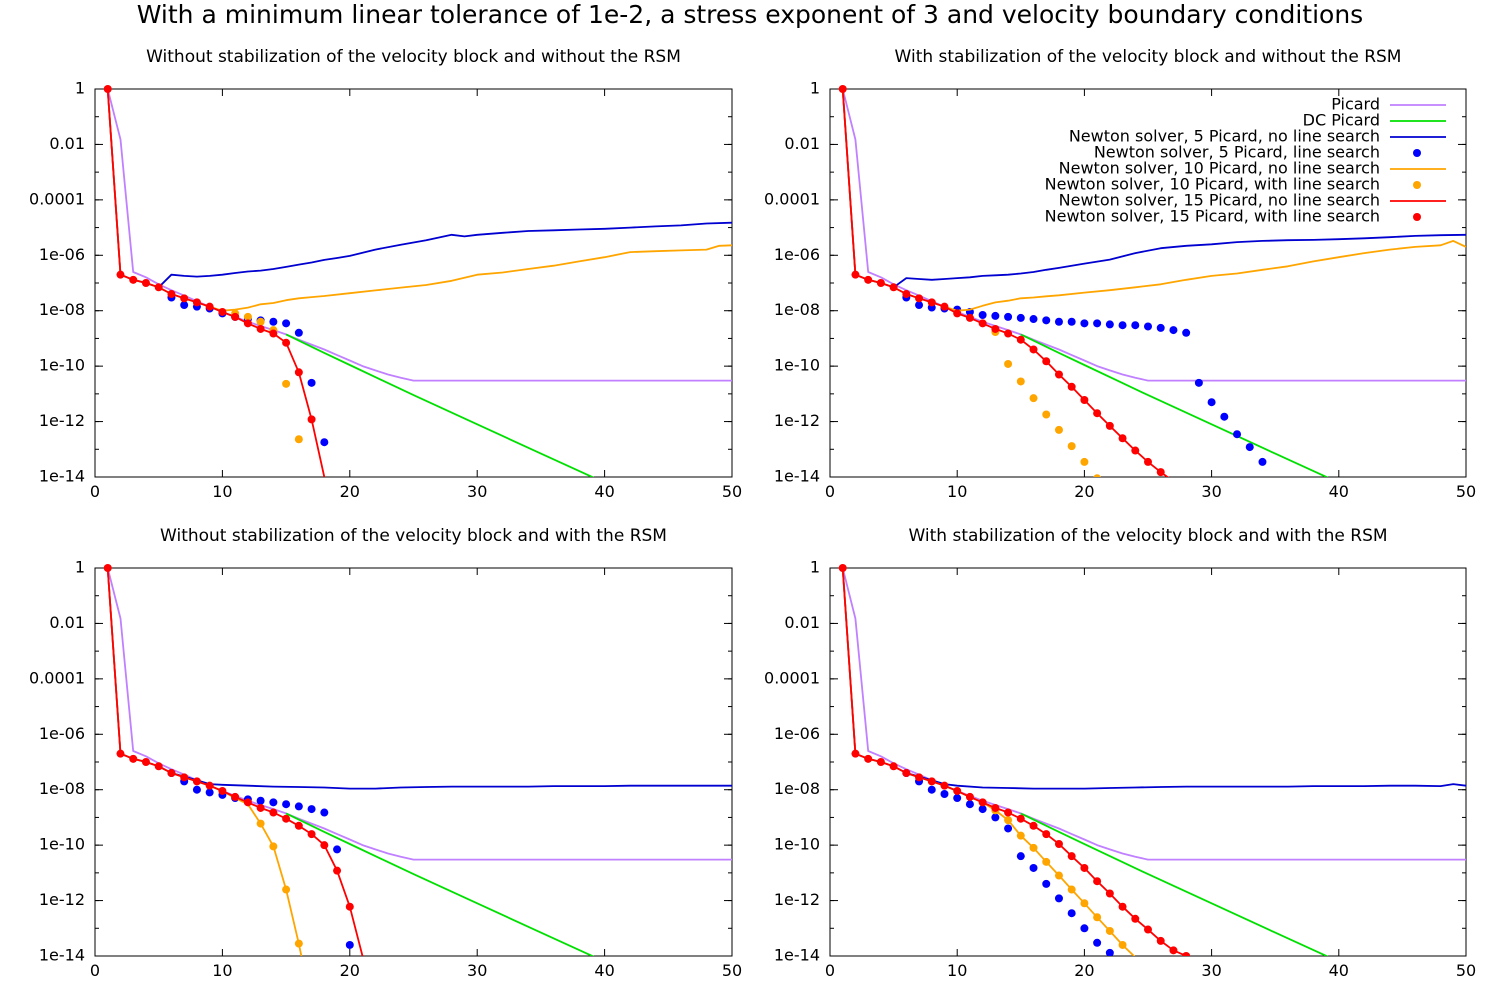 This screenshot has width=1500, height=1000. What do you see at coordinates (1153, 188) in the screenshot?
I see `series-line-newton-5-no-ls` at bounding box center [1153, 188].